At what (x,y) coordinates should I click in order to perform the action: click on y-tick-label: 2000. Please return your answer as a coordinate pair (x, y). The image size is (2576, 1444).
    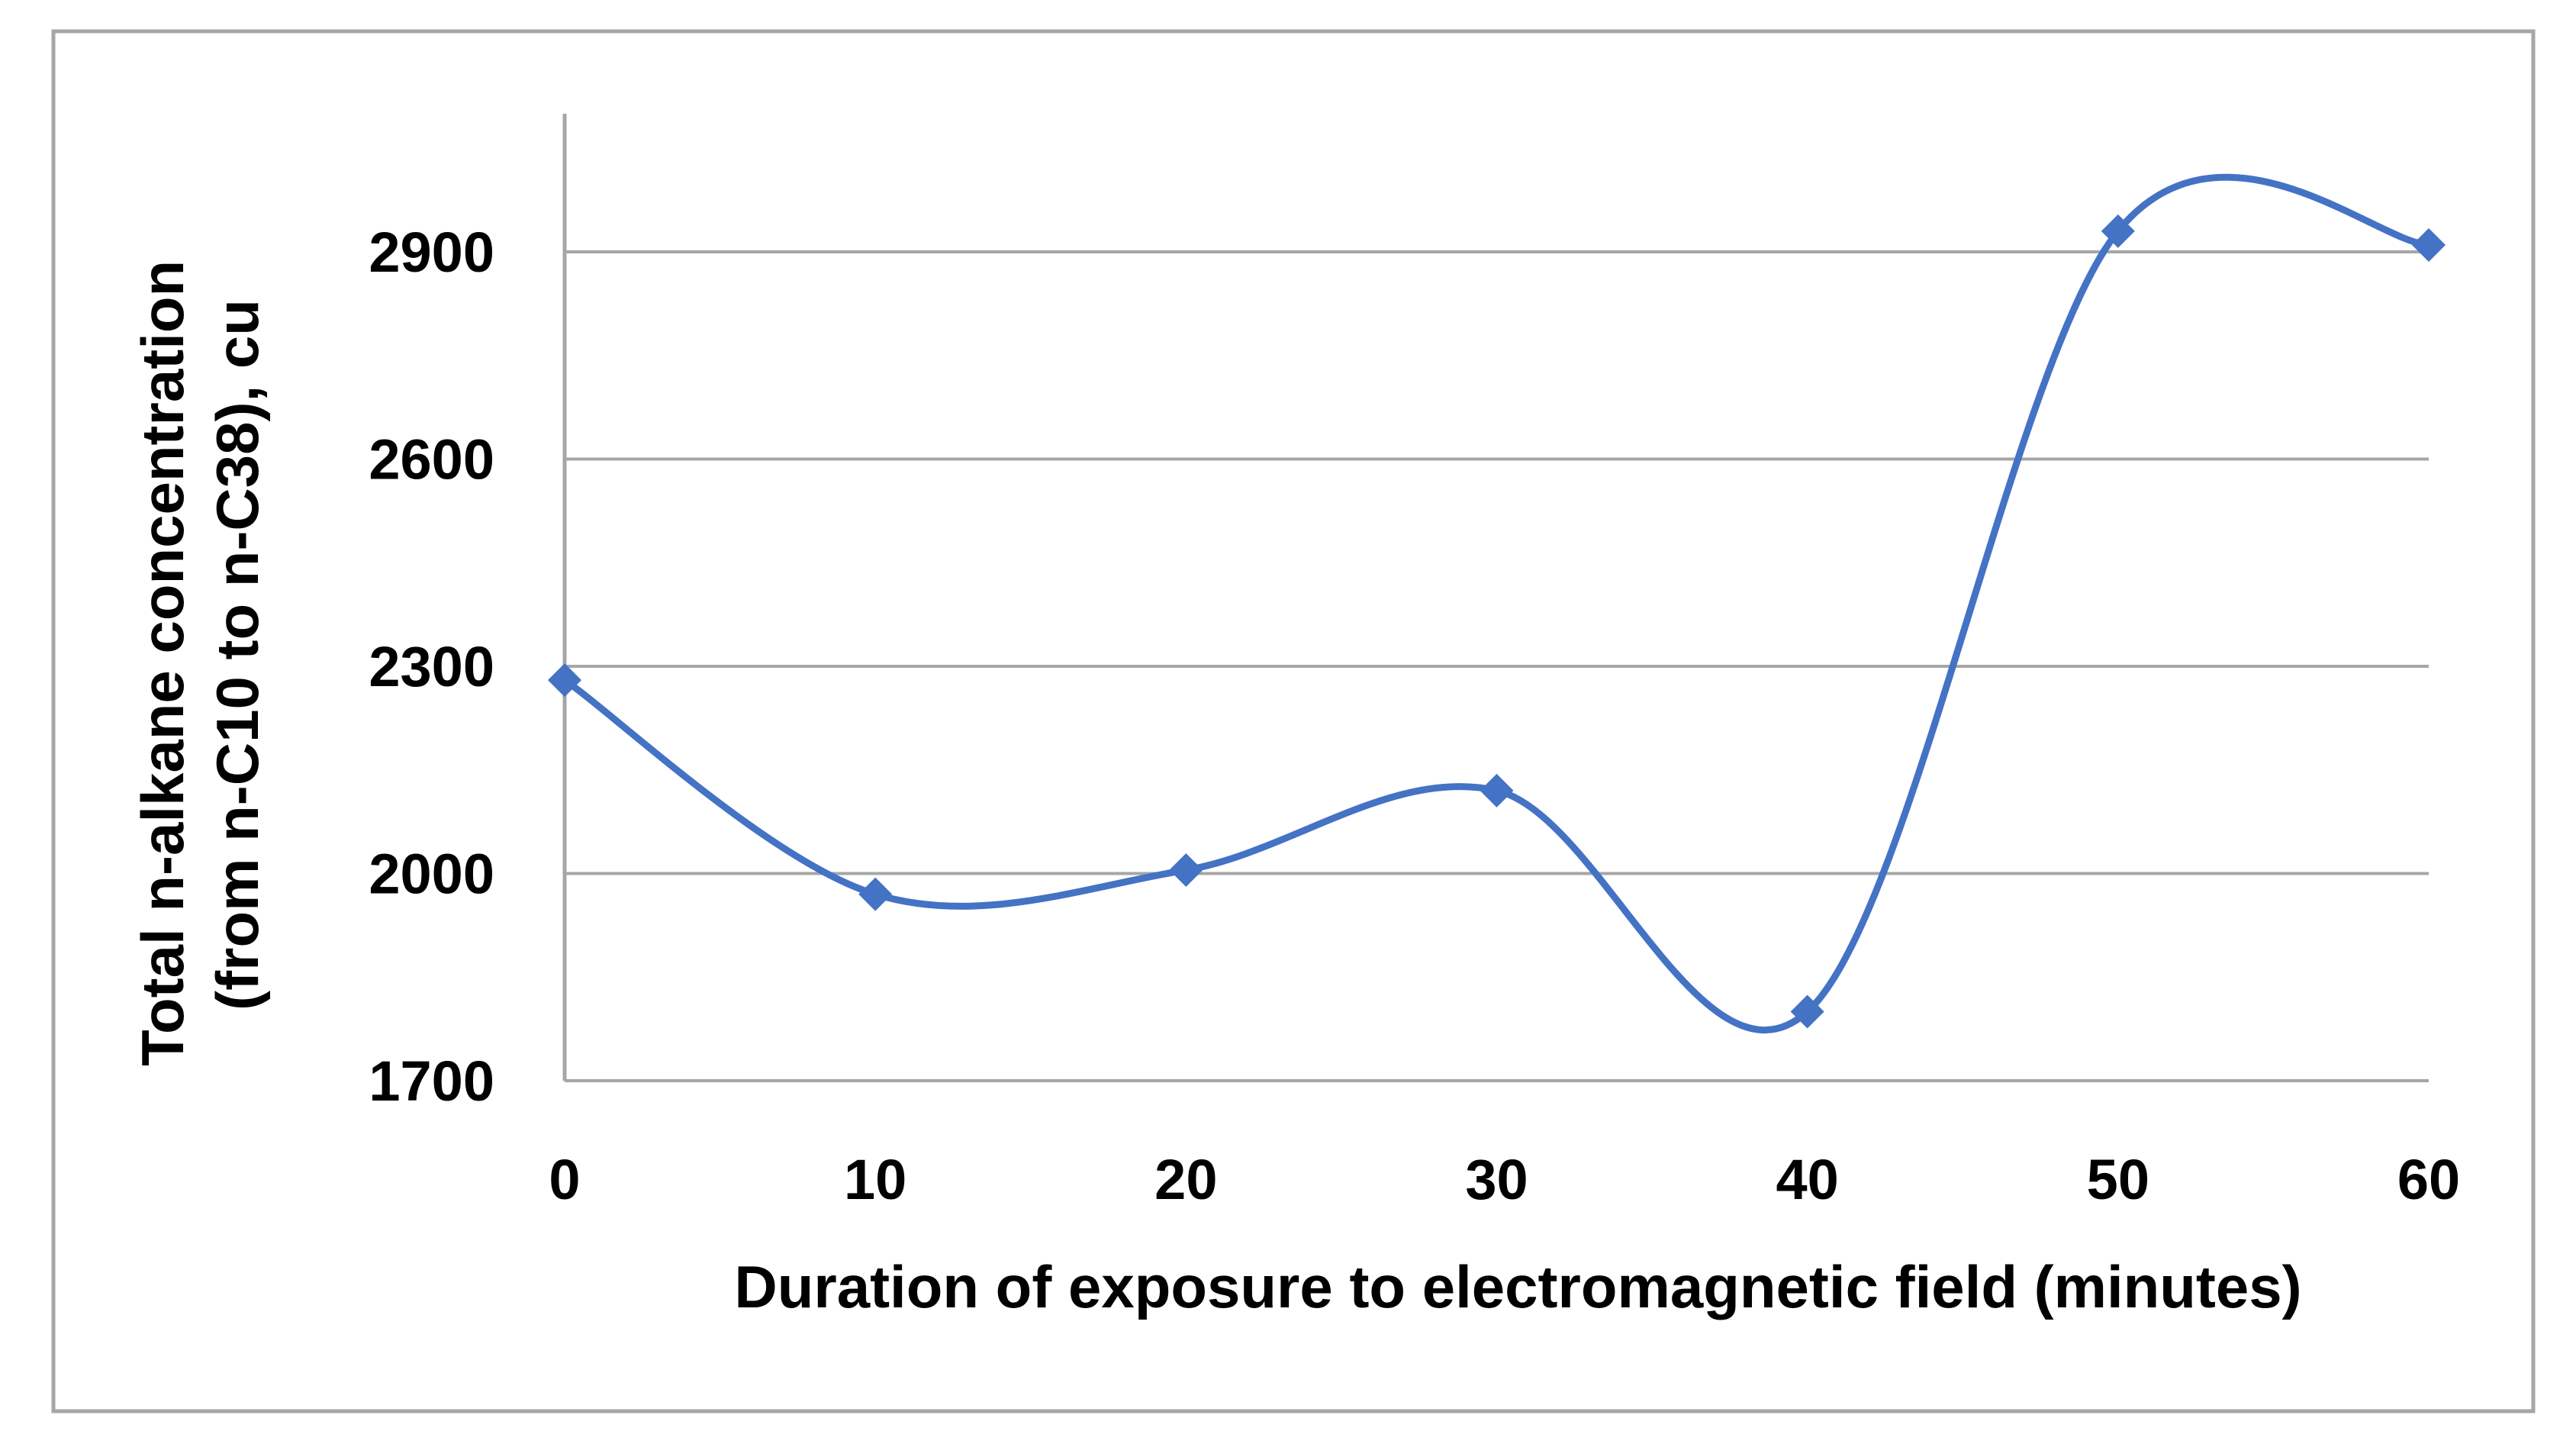
    Looking at the image, I should click on (431, 874).